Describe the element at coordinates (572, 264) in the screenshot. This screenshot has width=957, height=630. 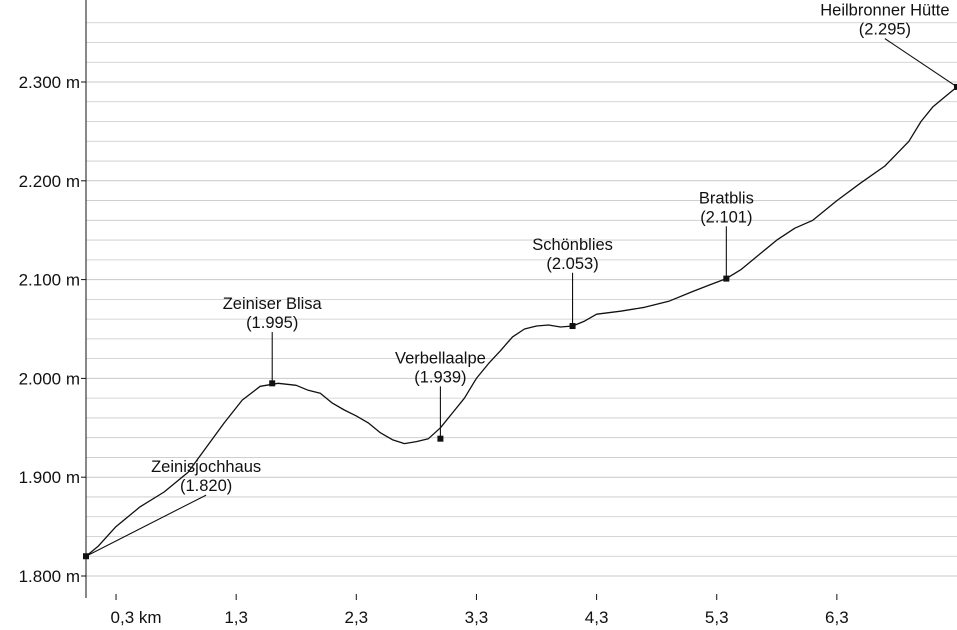
I see `waypoint-elevation-sch-nblies: (2.053)` at that location.